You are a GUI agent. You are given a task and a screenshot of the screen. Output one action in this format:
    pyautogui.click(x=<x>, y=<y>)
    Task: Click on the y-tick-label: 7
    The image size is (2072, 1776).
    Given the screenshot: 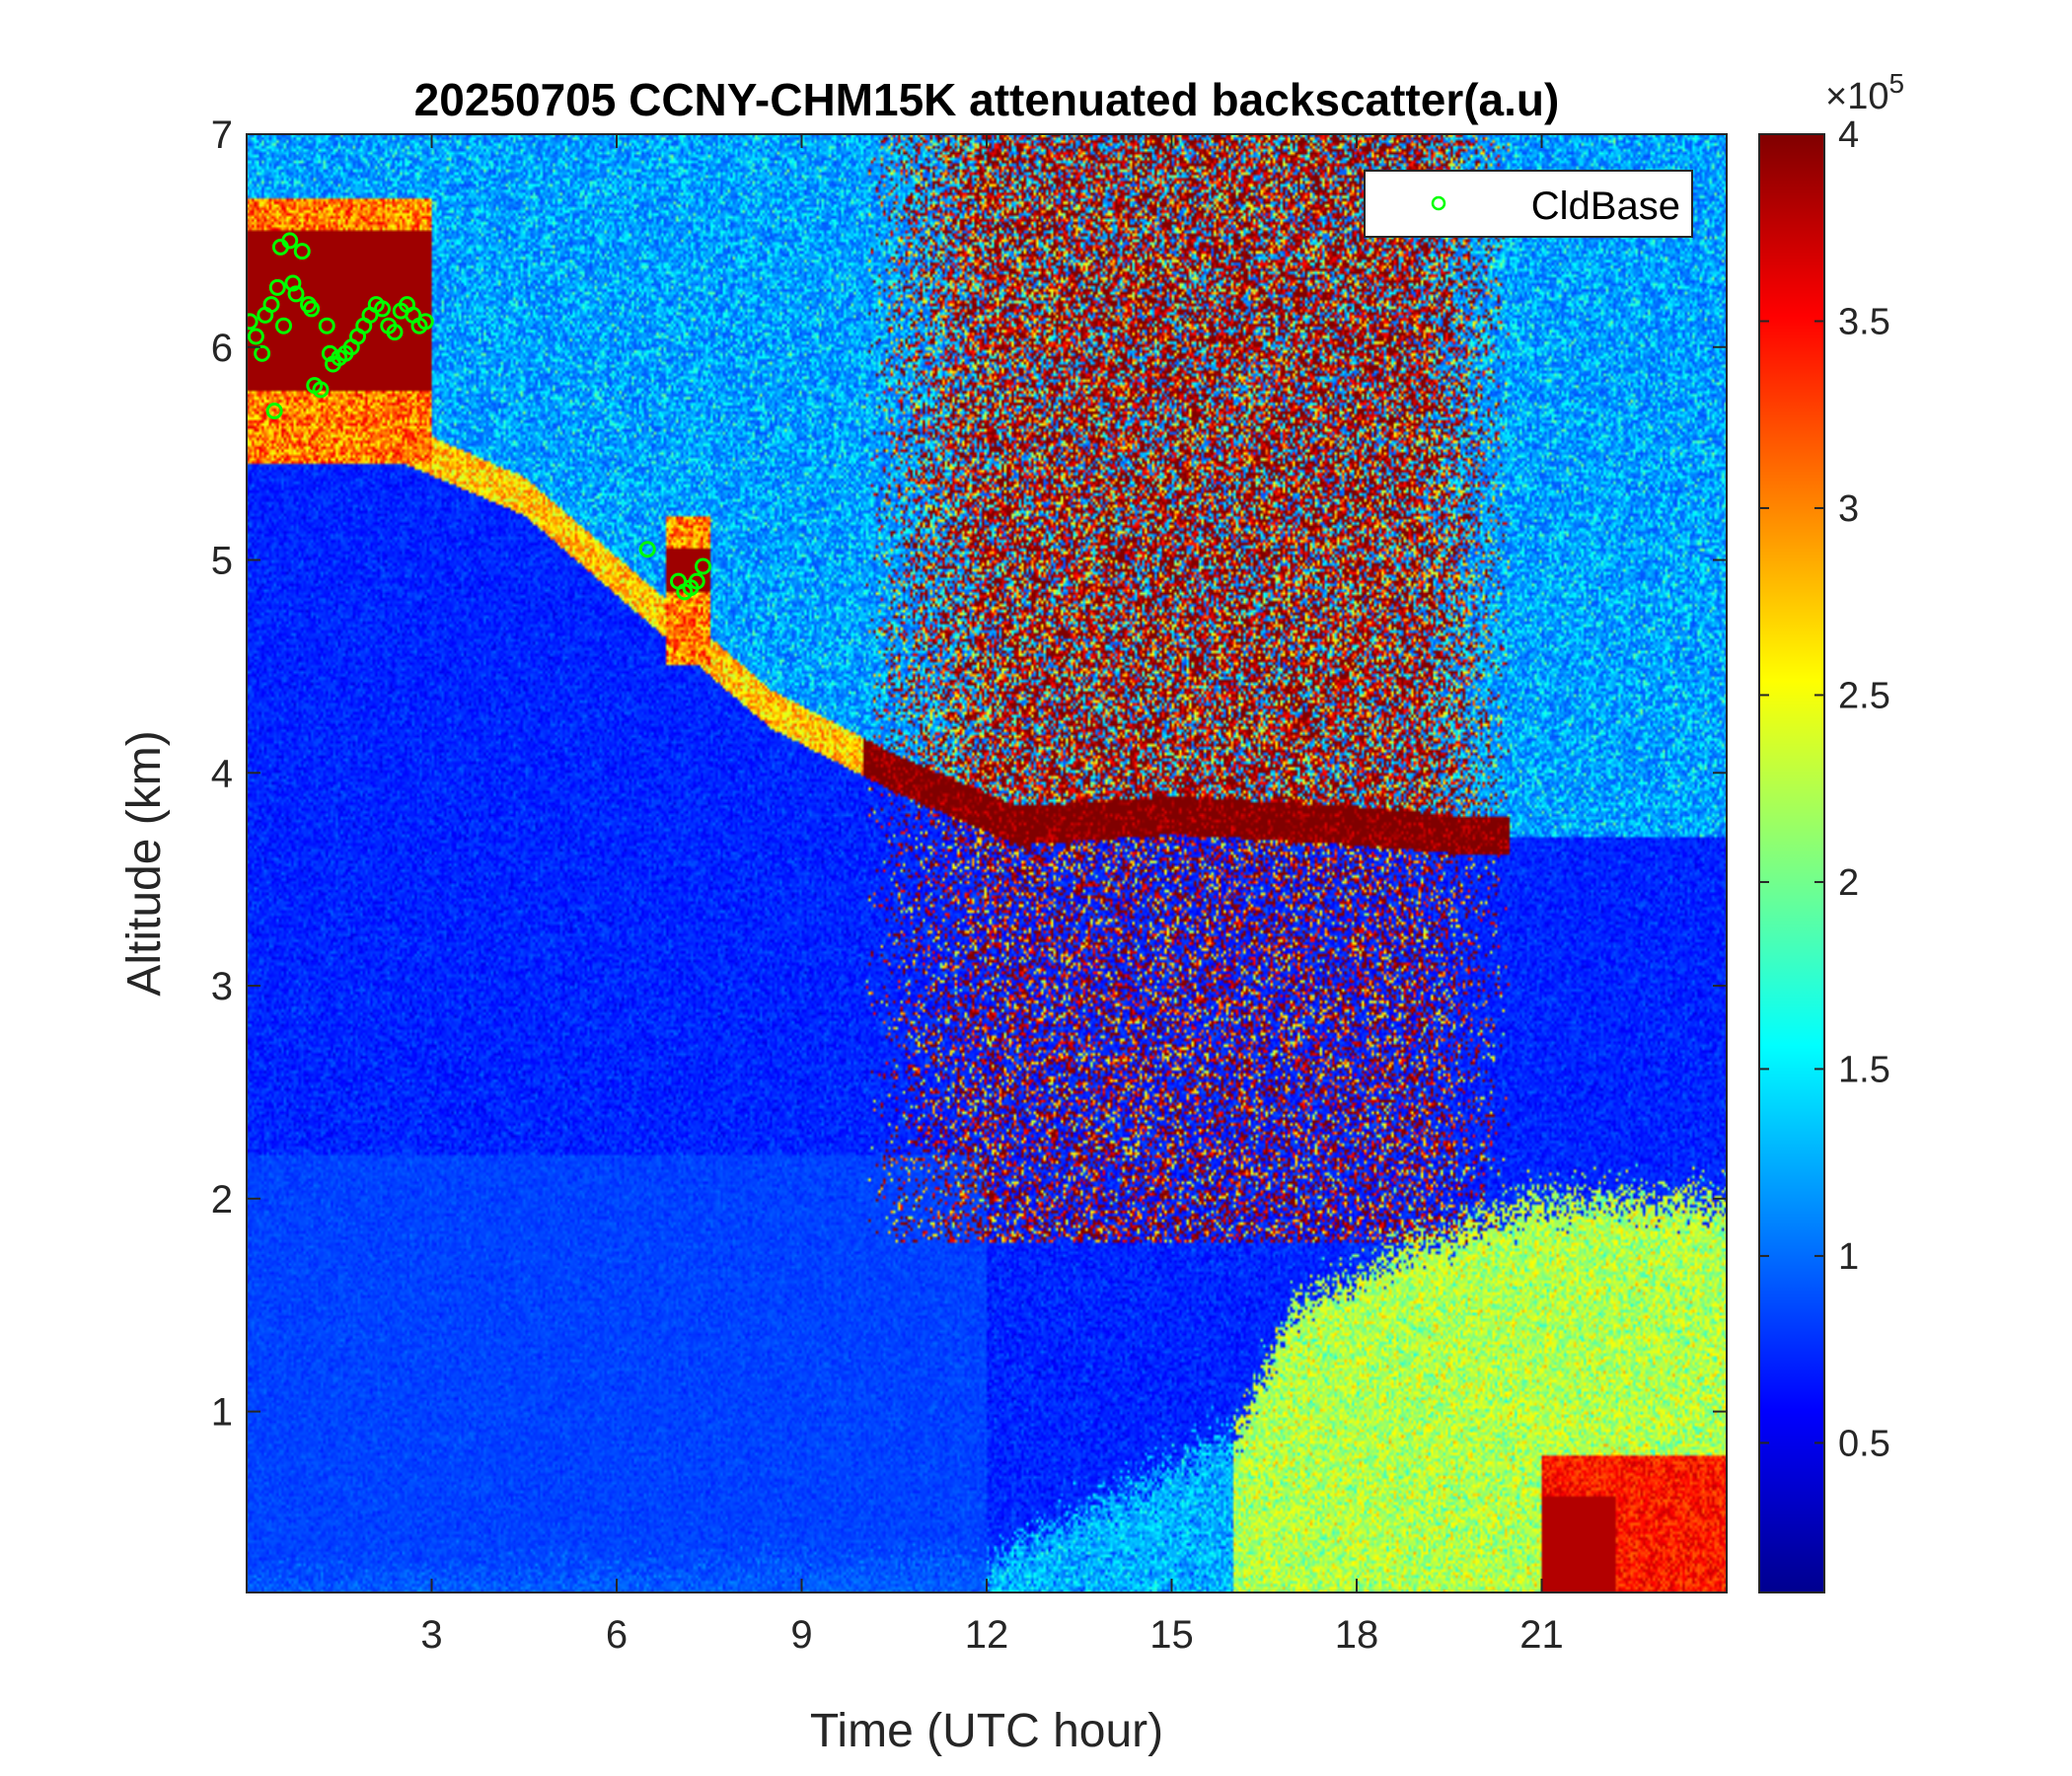 What is the action you would take?
    pyautogui.click(x=222, y=135)
    